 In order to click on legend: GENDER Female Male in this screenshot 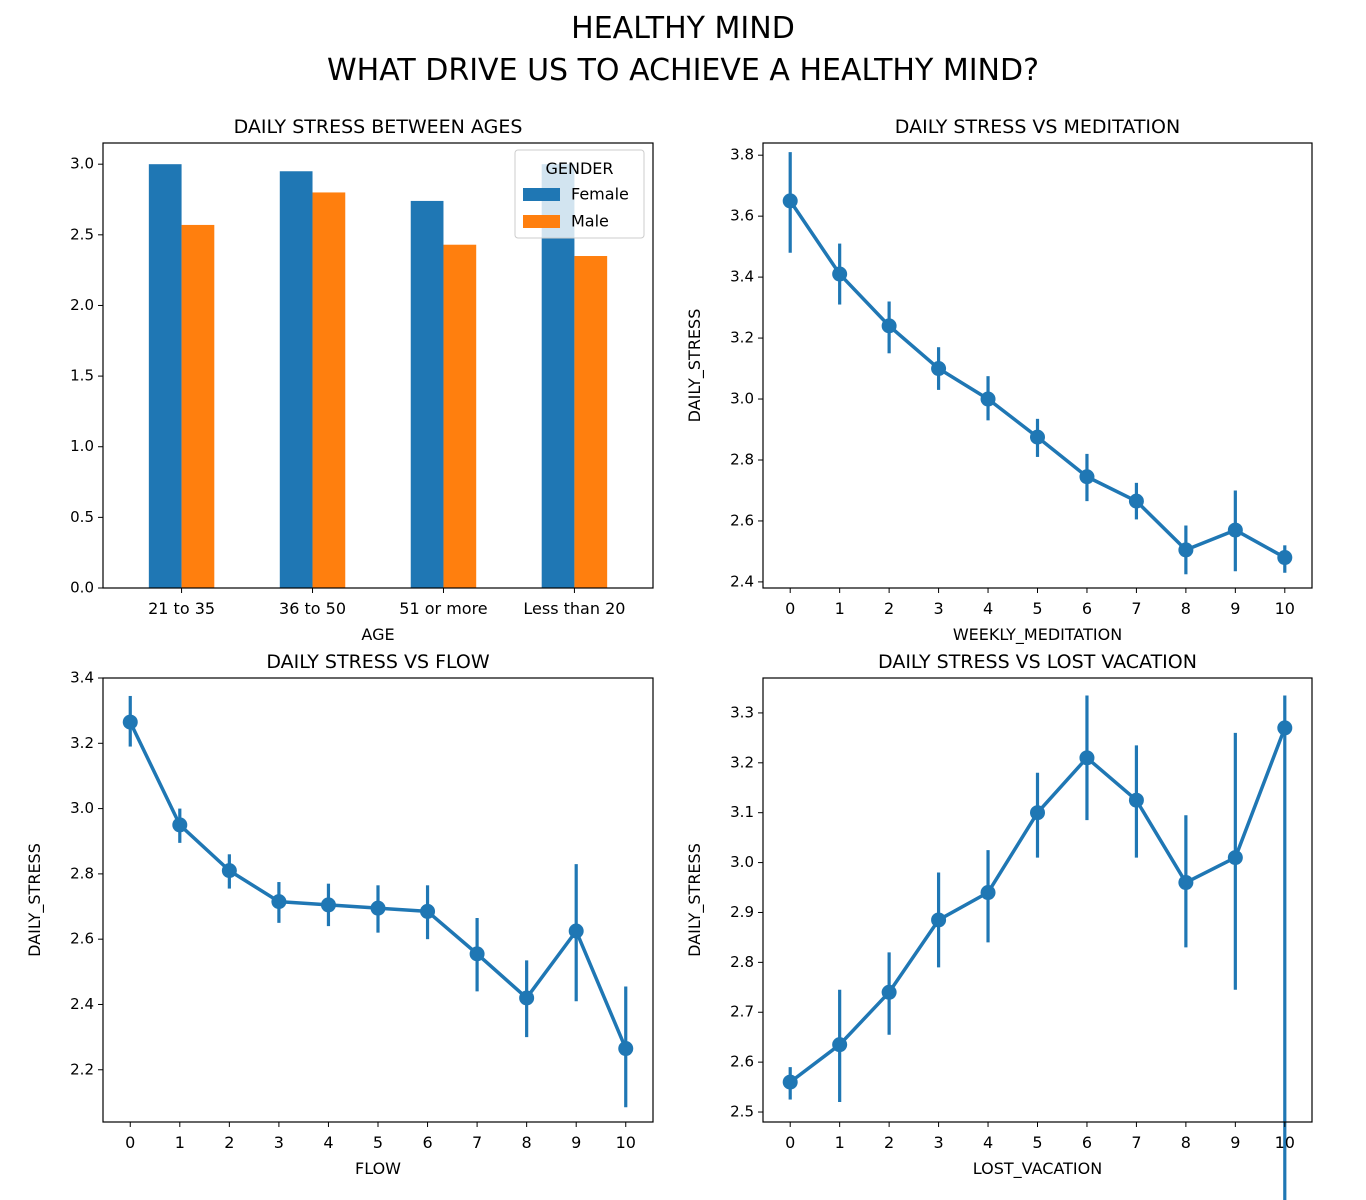, I will do `click(579, 194)`.